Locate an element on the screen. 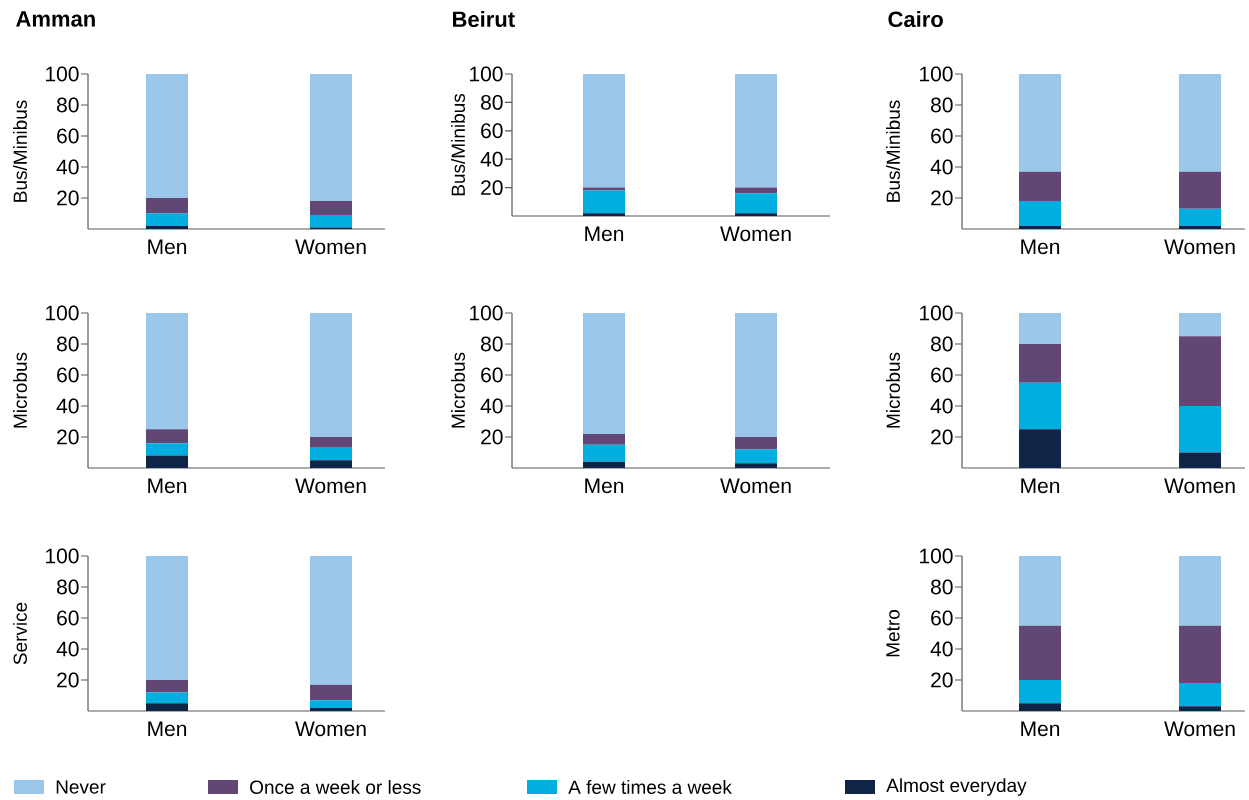 This screenshot has width=1249, height=800. chart-title: Amman is located at coordinates (55, 19).